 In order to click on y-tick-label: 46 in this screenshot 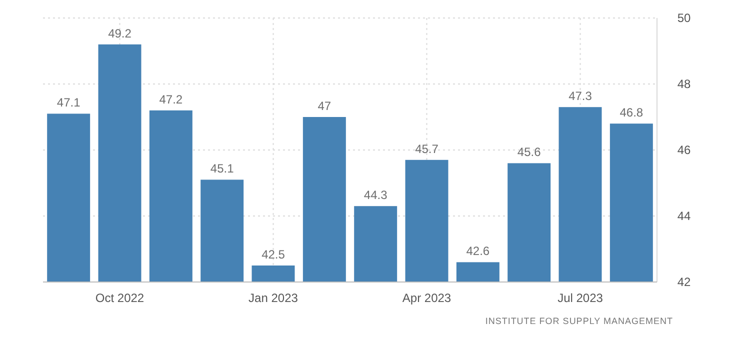, I will do `click(684, 150)`.